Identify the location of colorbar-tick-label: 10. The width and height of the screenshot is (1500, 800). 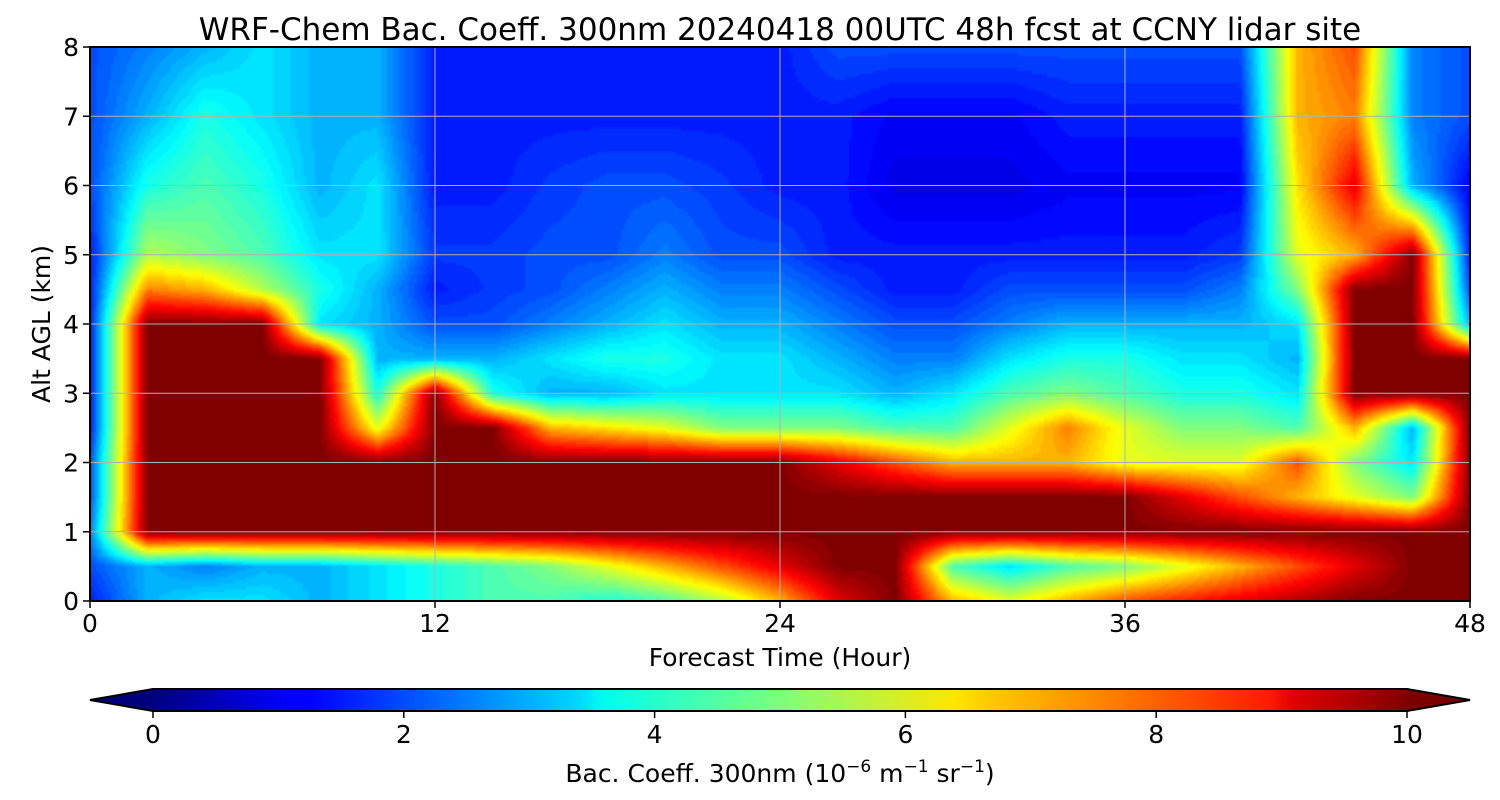
(1407, 734).